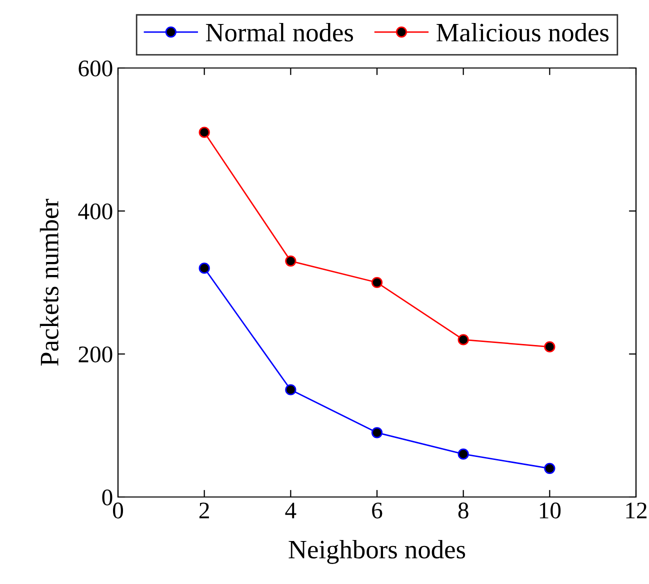 Image resolution: width=649 pixels, height=584 pixels. I want to click on x-tick-label: 12, so click(636, 510).